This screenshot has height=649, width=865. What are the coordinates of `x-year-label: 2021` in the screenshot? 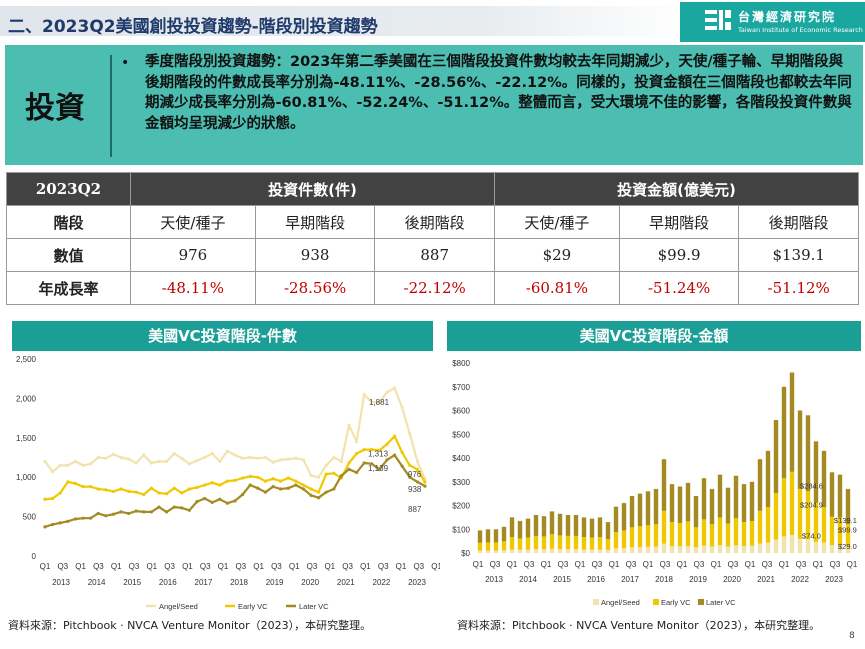 It's located at (346, 582).